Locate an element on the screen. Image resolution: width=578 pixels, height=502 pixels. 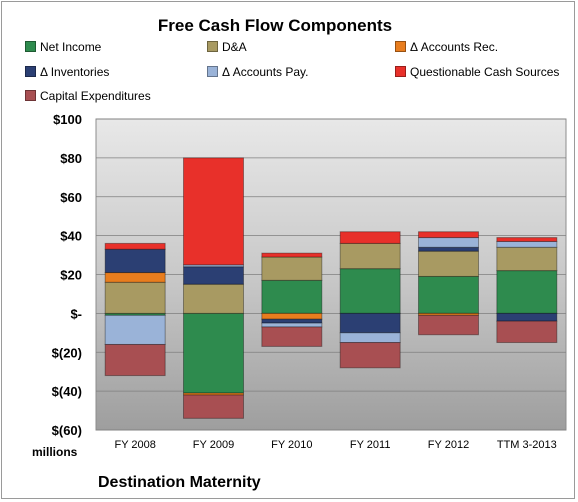
y-tick-label: $(40) is located at coordinates (67, 391).